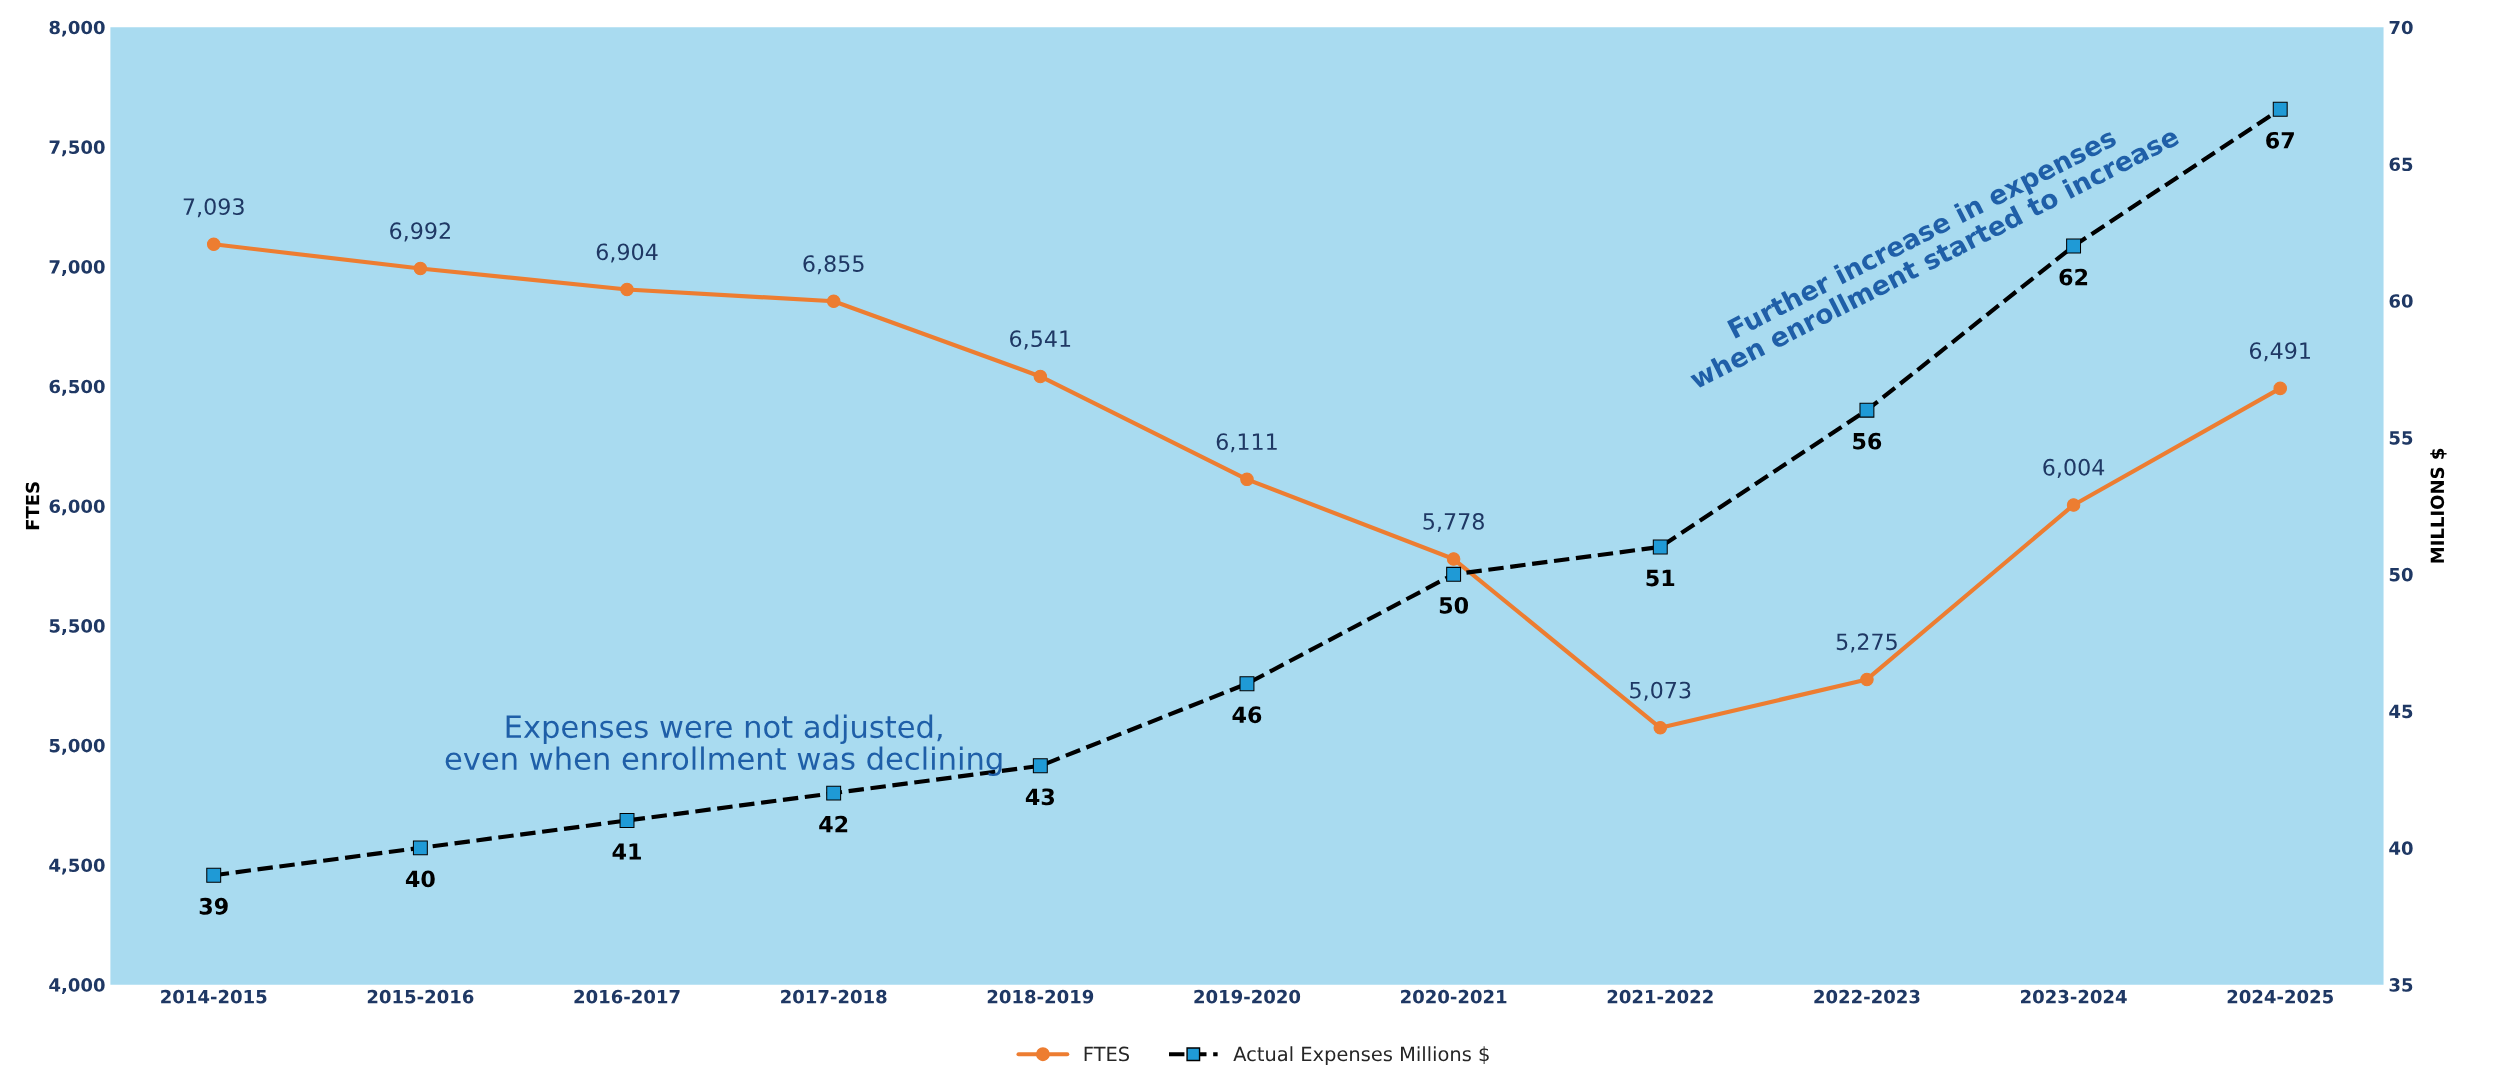  I want to click on x-tick-label: 2018-2019, so click(1040, 996).